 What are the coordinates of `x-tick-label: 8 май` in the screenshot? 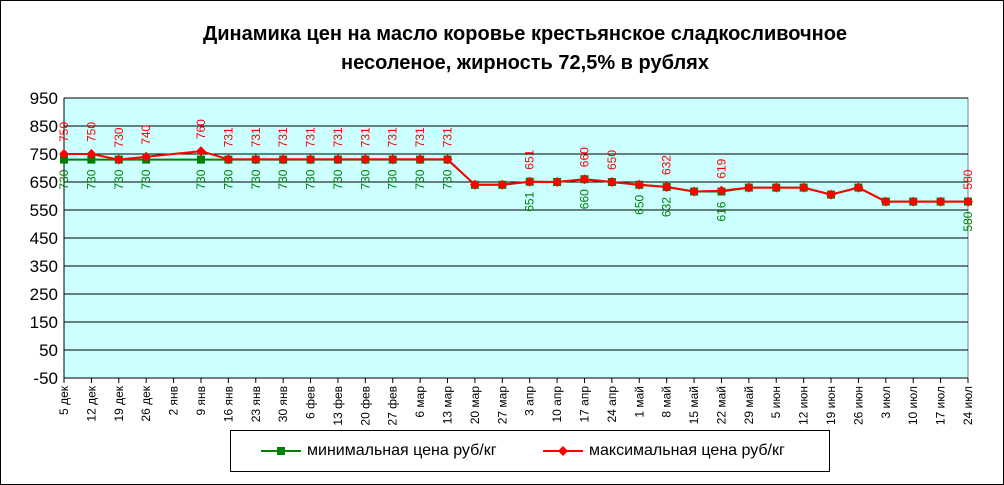 It's located at (667, 402).